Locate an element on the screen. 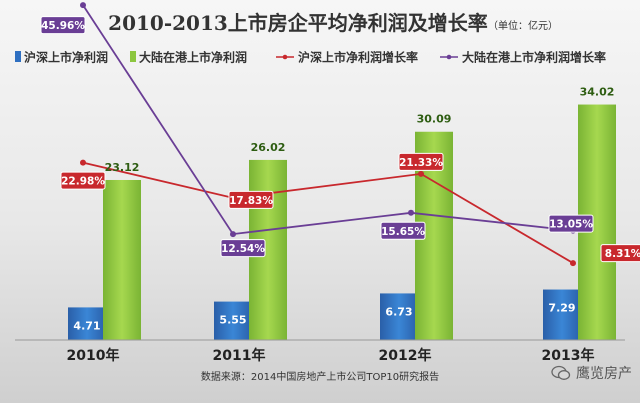 Image resolution: width=640 pixels, height=403 pixels. legend-label: 大陆在港上市净利润增长率 is located at coordinates (534, 57).